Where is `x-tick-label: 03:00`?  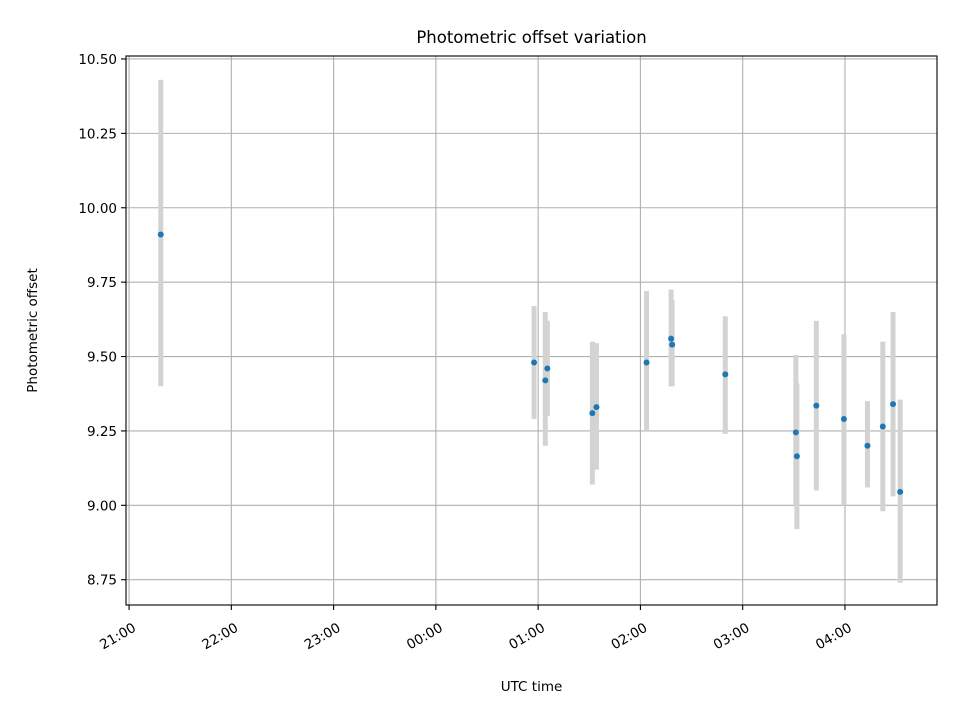
x-tick-label: 03:00 is located at coordinates (732, 636).